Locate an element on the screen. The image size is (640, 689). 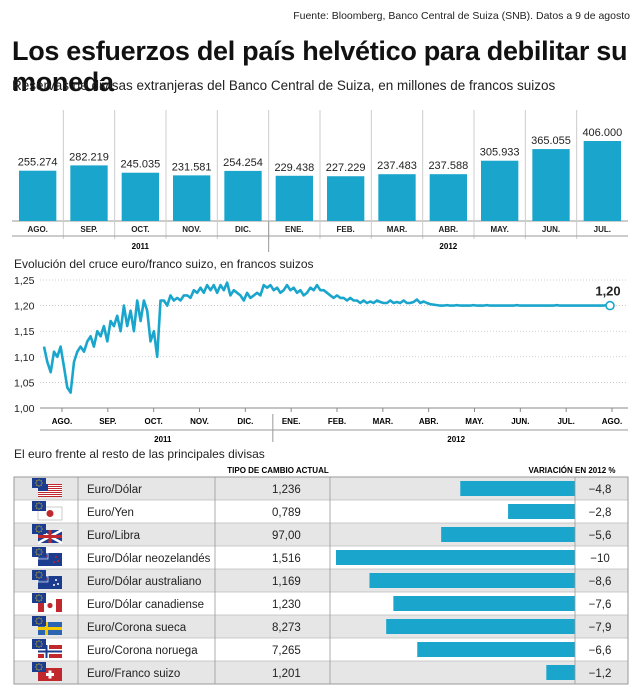
change-value-label: −2,8 is located at coordinates (600, 513).